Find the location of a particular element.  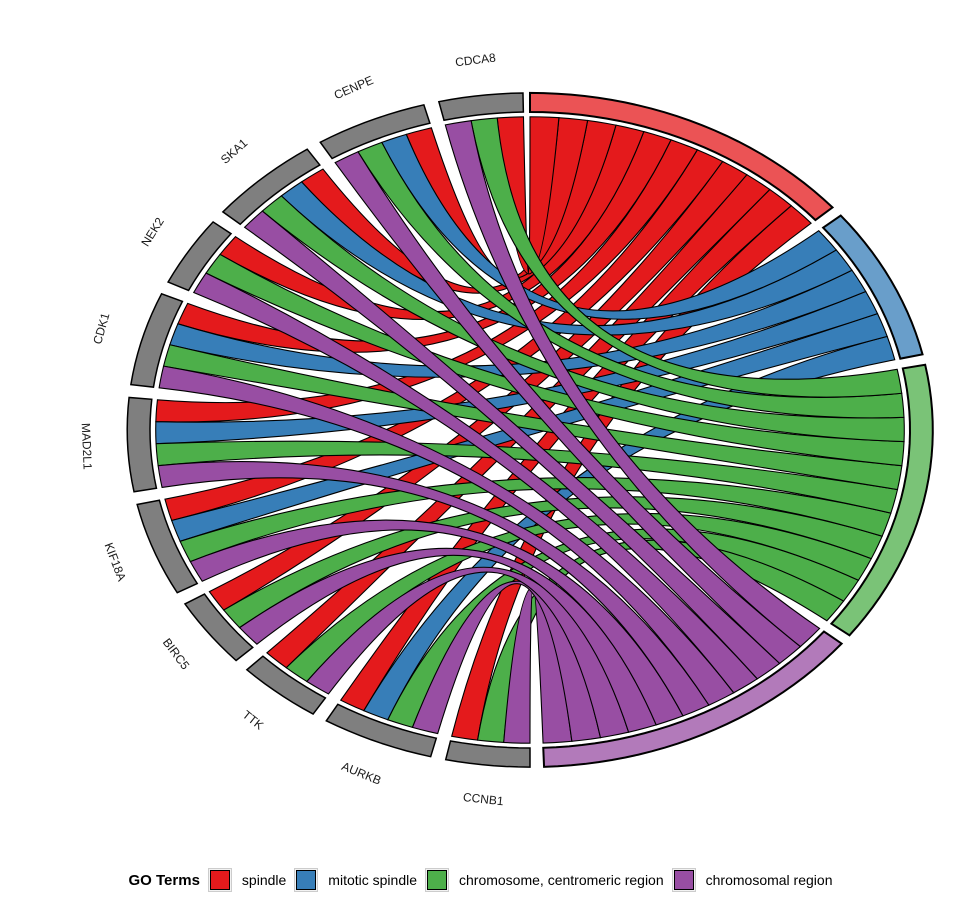

gene-label-mad2l1: MAD2L1 is located at coordinates (87, 447).